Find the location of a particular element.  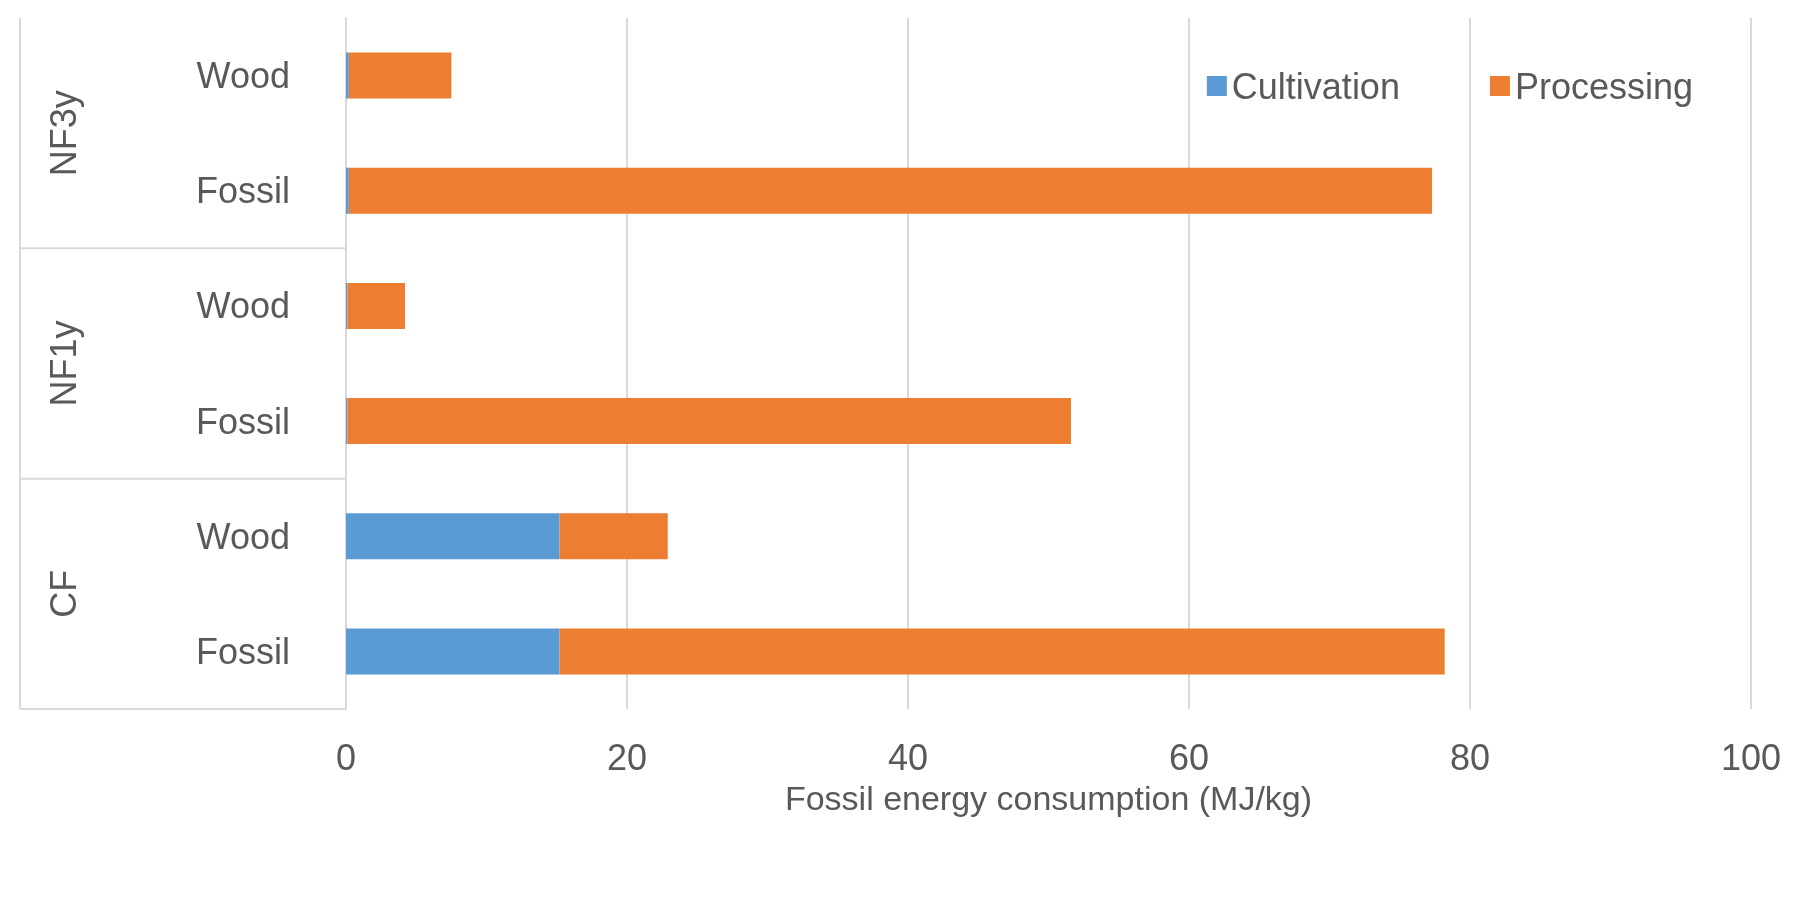

x-axis-title: Fossil energy consumption (MJ/kg) is located at coordinates (1048, 798).